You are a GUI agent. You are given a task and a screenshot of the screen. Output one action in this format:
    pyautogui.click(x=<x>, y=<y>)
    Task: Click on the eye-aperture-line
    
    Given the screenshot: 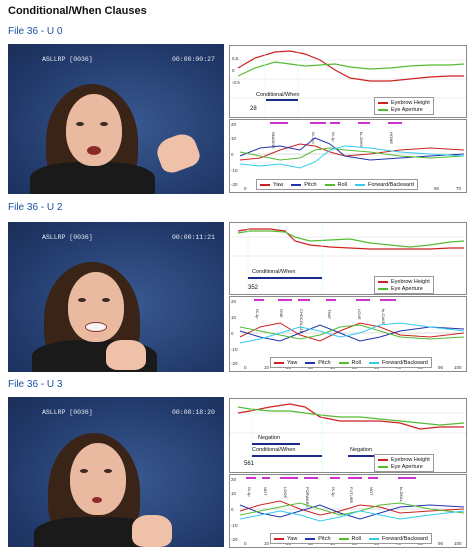 What is the action you would take?
    pyautogui.click(x=351, y=239)
    